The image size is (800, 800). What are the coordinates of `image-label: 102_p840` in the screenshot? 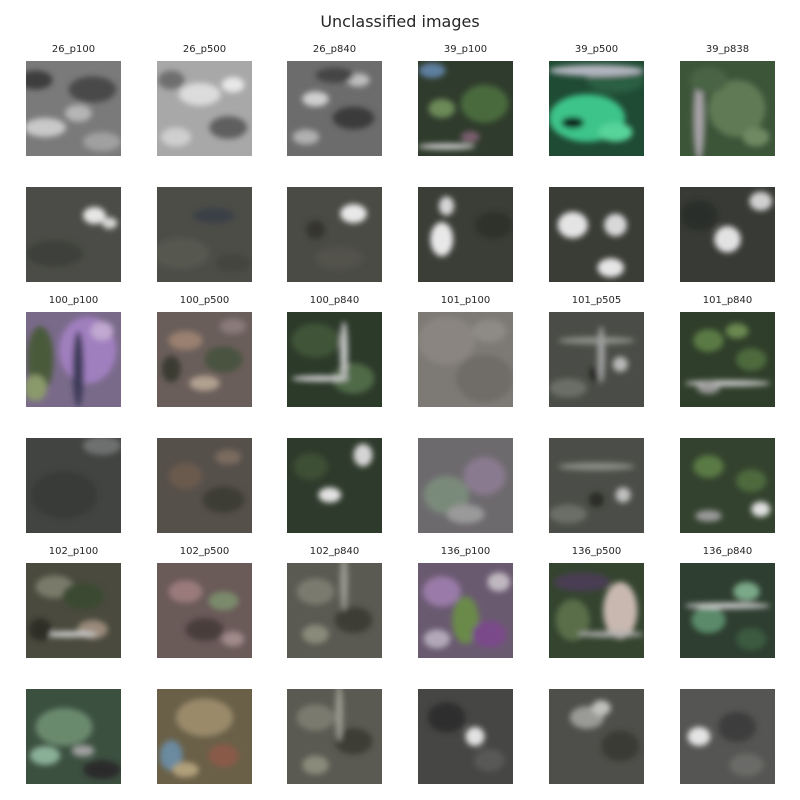 It's located at (334, 551).